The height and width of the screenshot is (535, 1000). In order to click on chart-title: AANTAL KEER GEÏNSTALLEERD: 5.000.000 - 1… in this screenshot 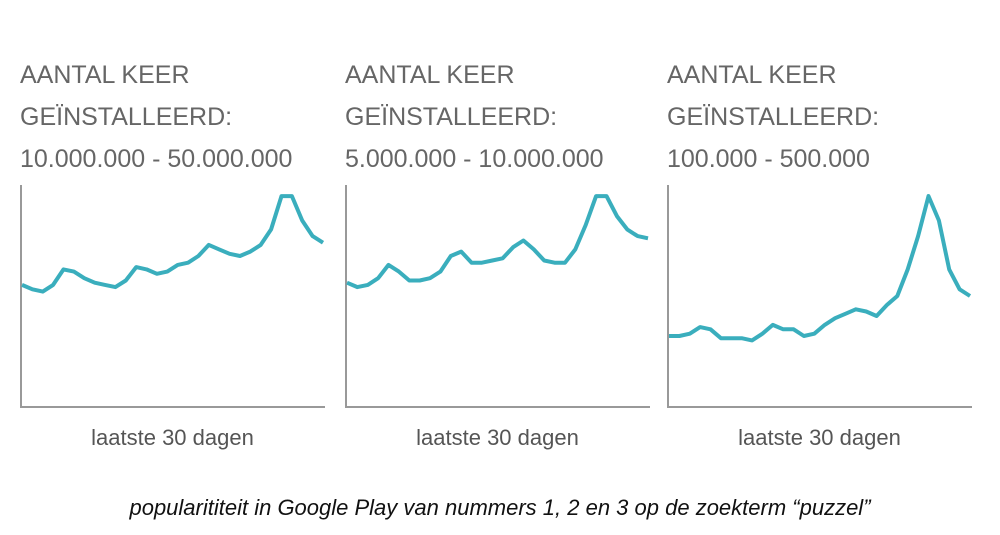, I will do `click(474, 117)`.